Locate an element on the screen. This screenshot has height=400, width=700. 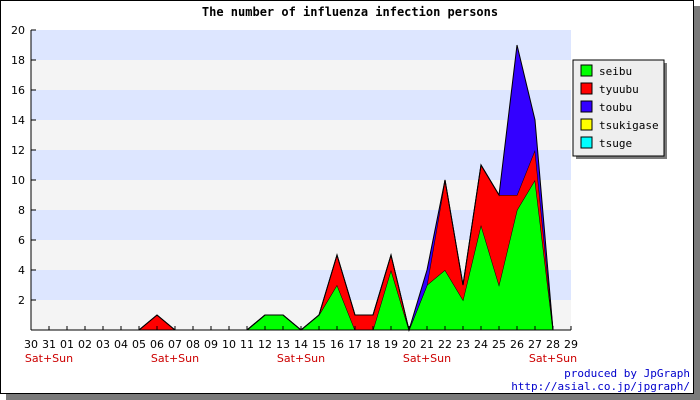
legend-swatch-tsuge is located at coordinates (586, 142).